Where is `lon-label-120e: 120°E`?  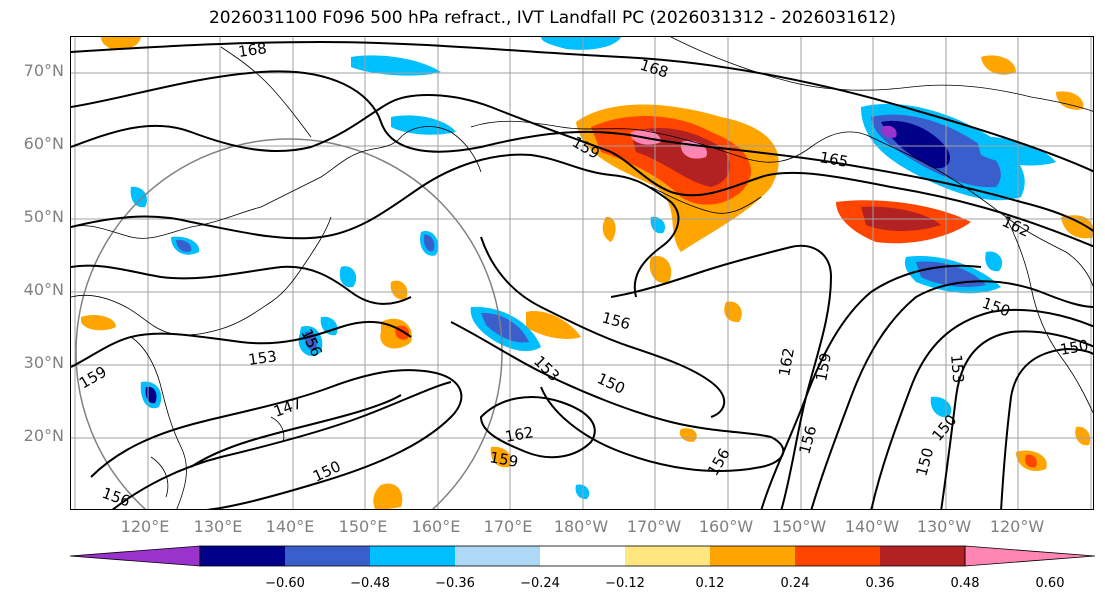 lon-label-120e: 120°E is located at coordinates (145, 526).